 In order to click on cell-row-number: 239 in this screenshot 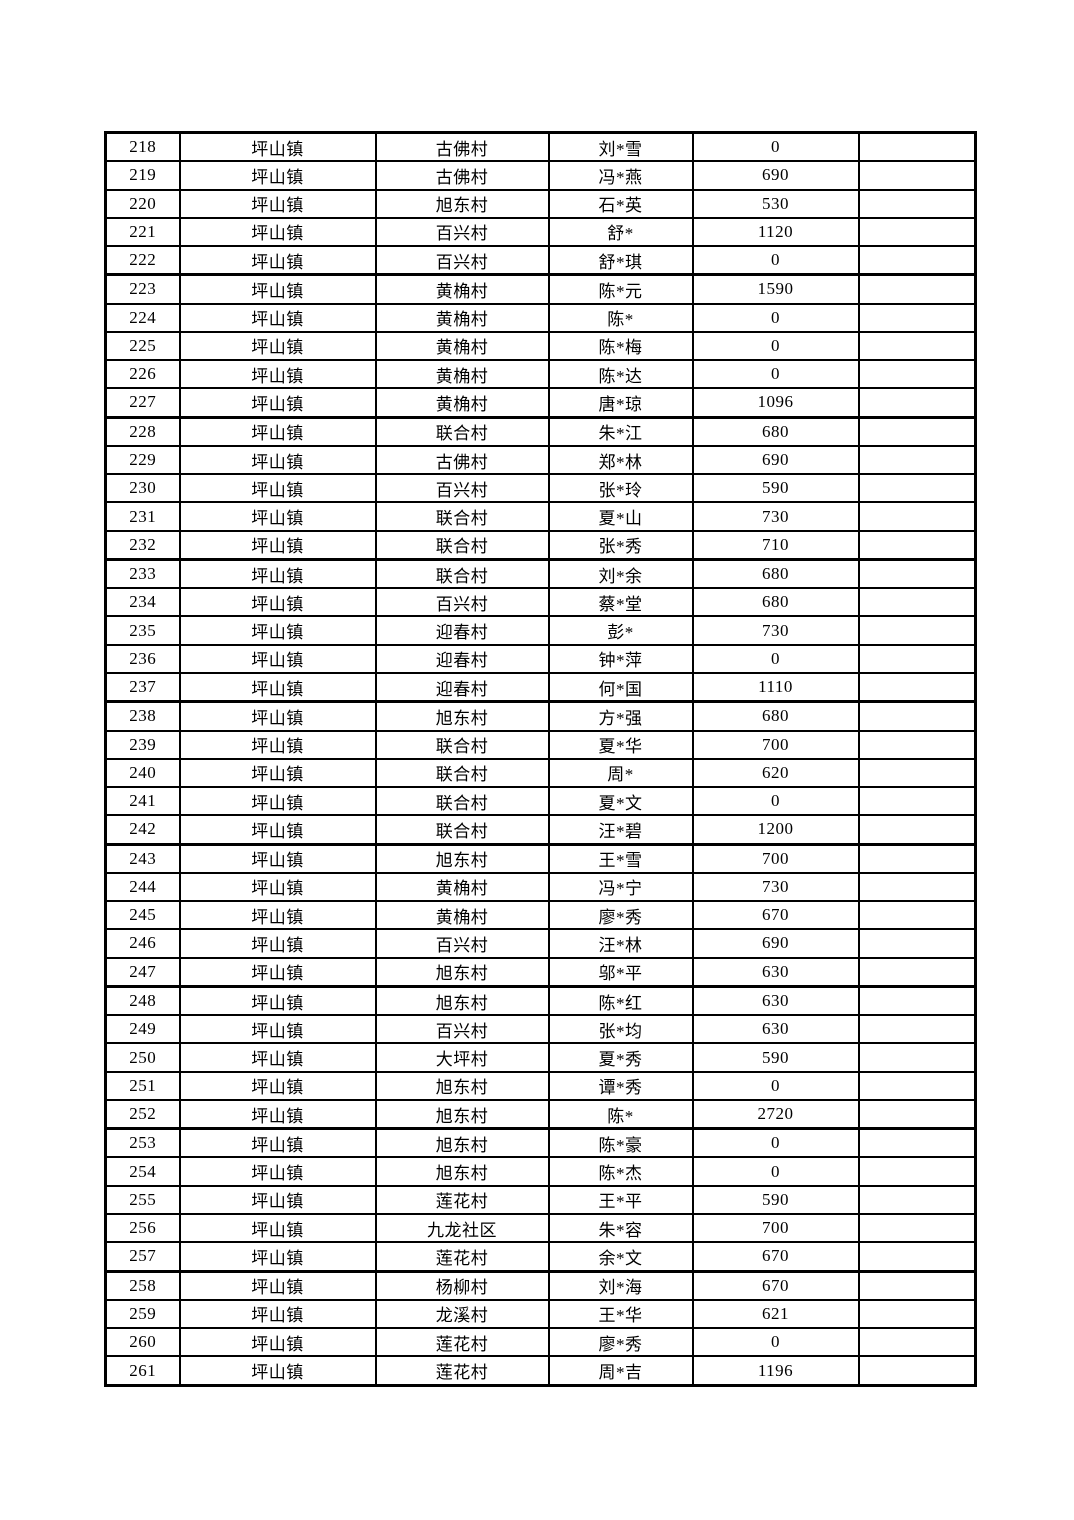, I will do `click(142, 744)`.